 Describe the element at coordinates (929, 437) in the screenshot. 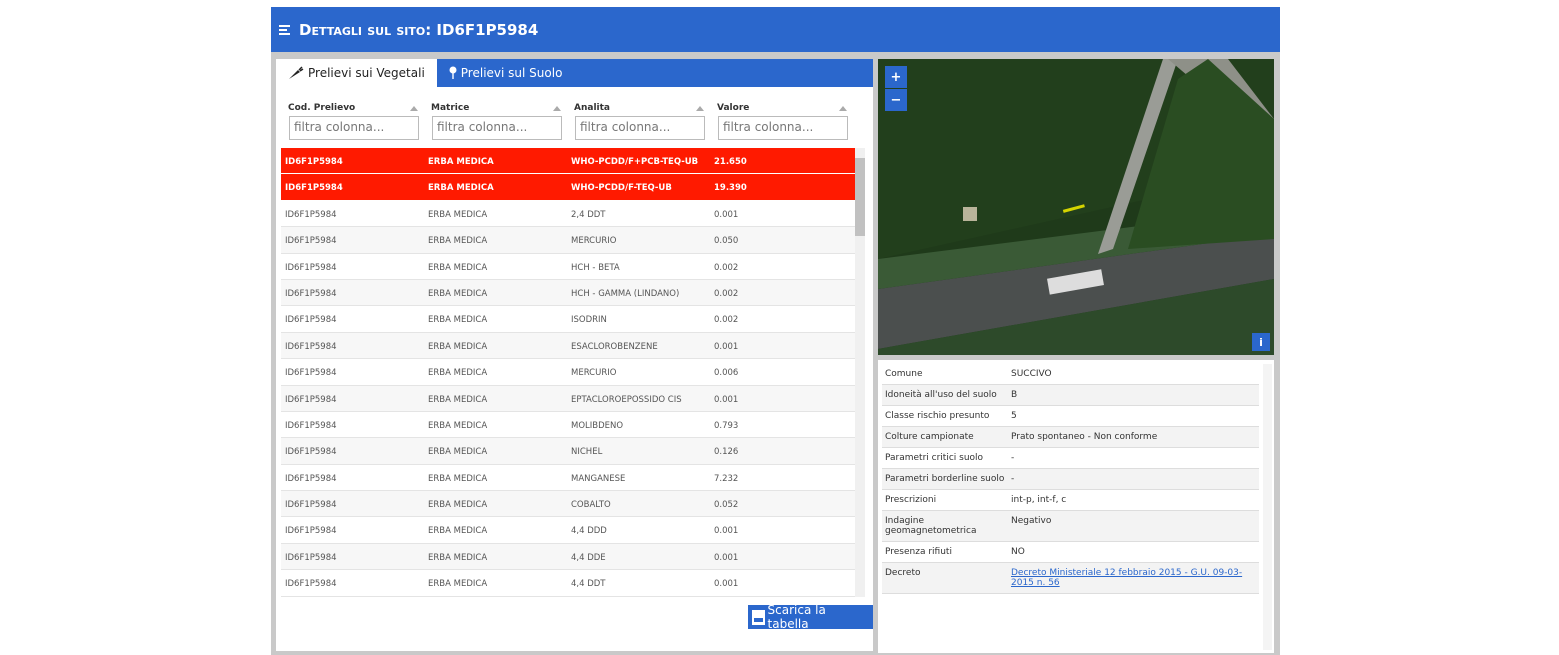

I see `info-label: Colture campionate` at that location.